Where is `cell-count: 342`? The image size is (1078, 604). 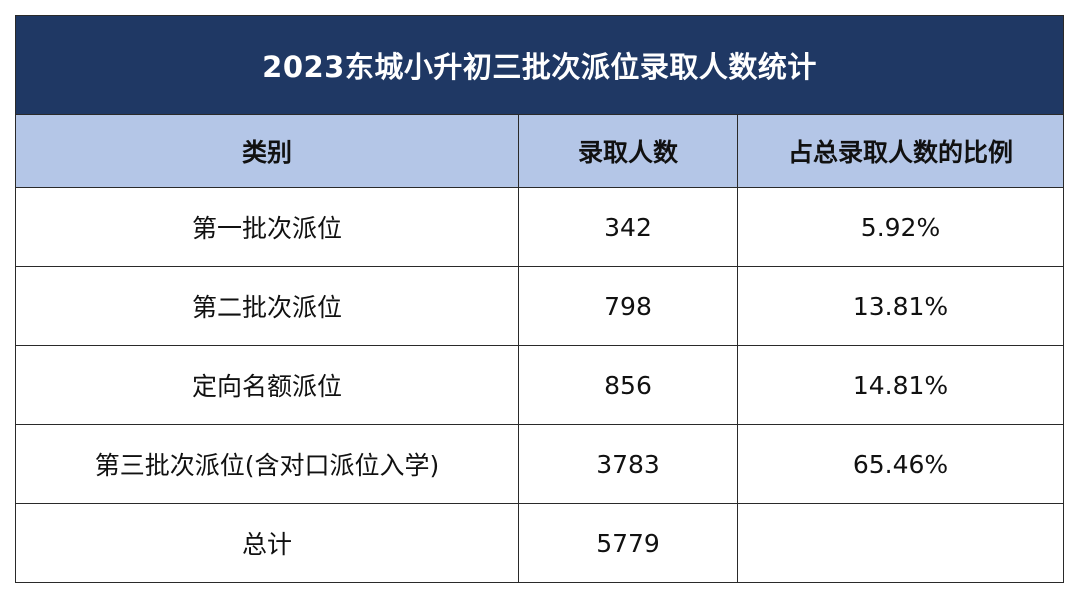 cell-count: 342 is located at coordinates (628, 227).